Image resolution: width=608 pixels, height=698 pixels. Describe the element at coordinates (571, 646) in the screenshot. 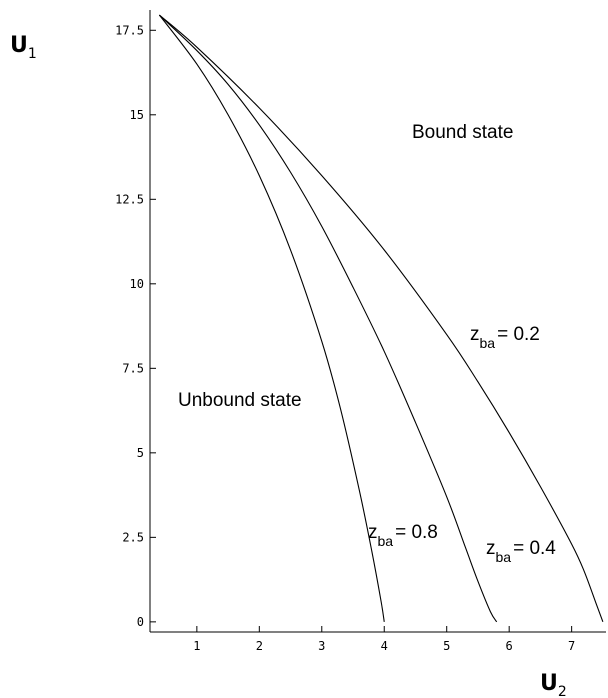

I see `x-tick-label: 7` at that location.